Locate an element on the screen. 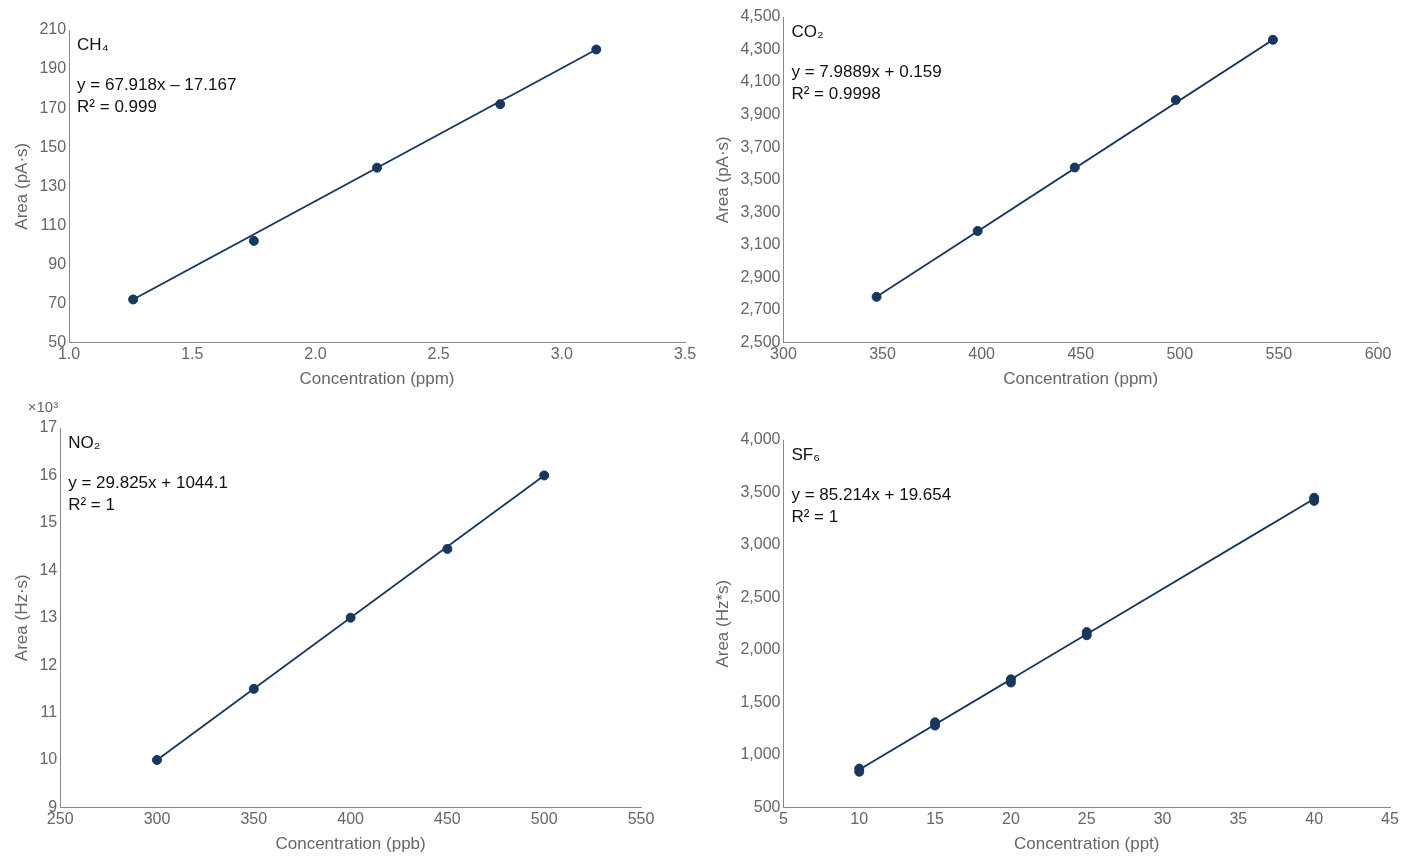 The width and height of the screenshot is (1402, 865). x-tick-label: 45 is located at coordinates (1390, 819).